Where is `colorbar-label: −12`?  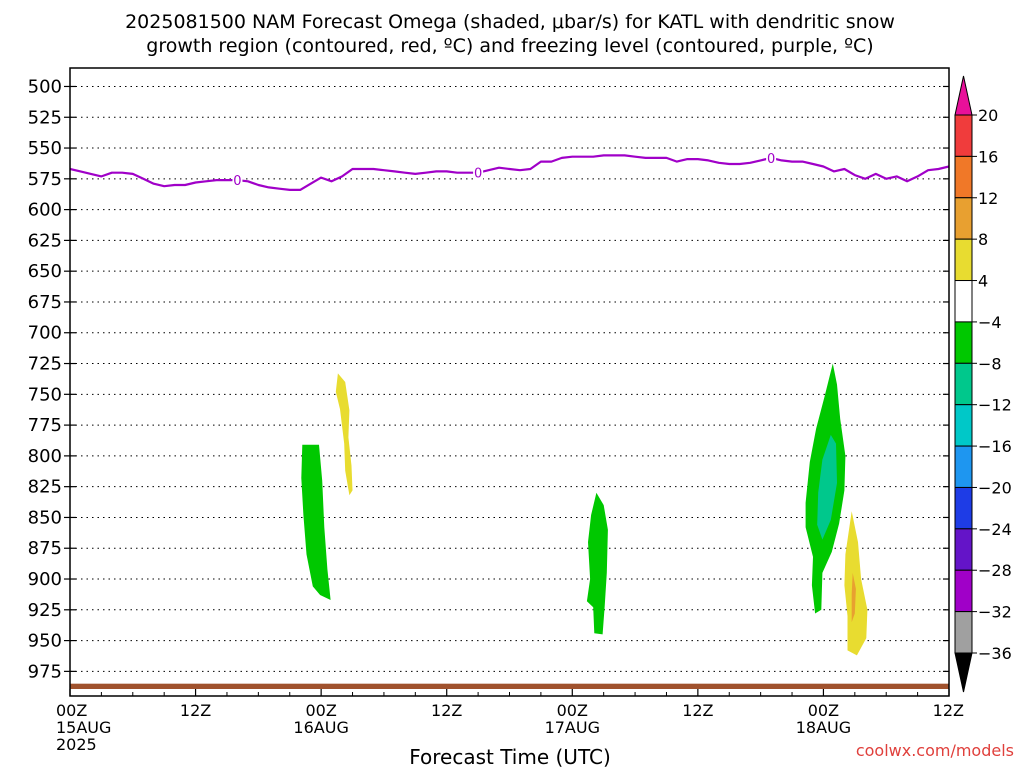
colorbar-label: −12 is located at coordinates (995, 405).